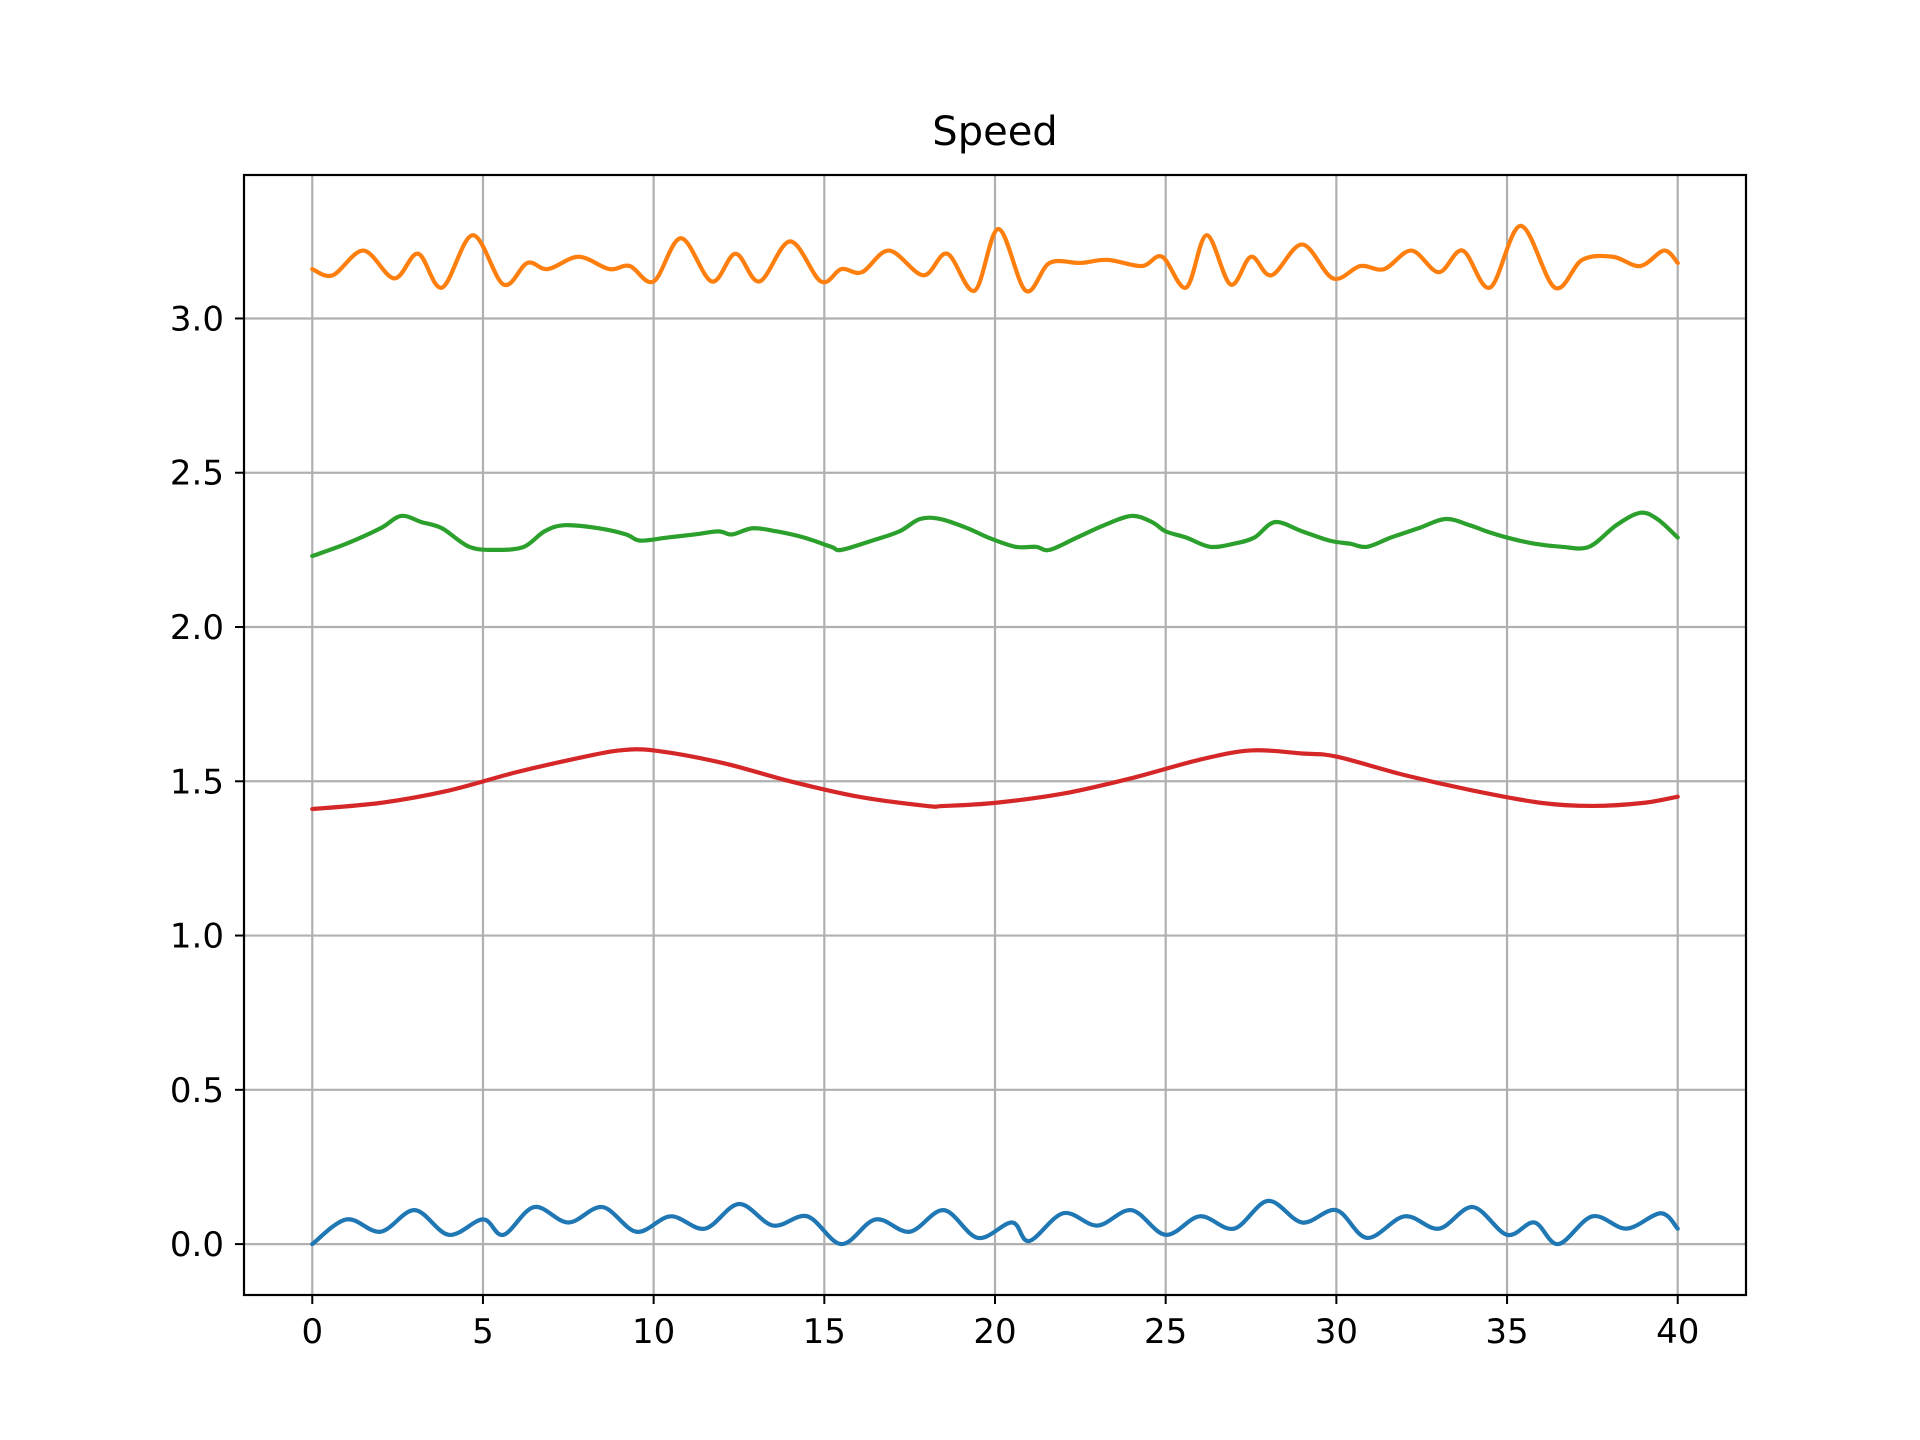 The width and height of the screenshot is (1920, 1440). Describe the element at coordinates (995, 534) in the screenshot. I see `series-green-line` at that location.